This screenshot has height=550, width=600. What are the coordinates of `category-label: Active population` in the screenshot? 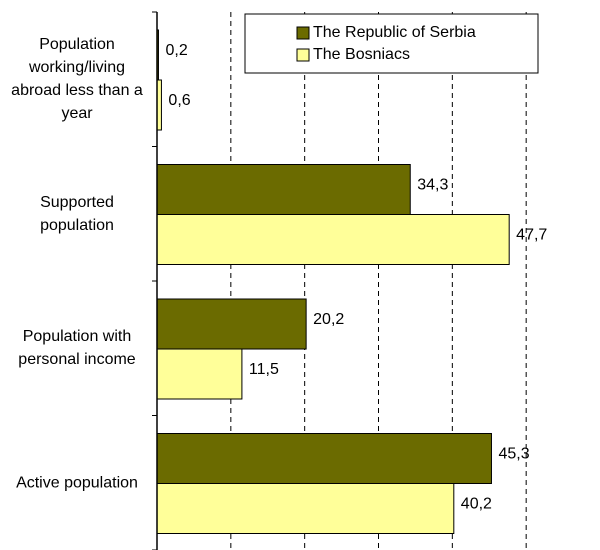 It's located at (77, 483).